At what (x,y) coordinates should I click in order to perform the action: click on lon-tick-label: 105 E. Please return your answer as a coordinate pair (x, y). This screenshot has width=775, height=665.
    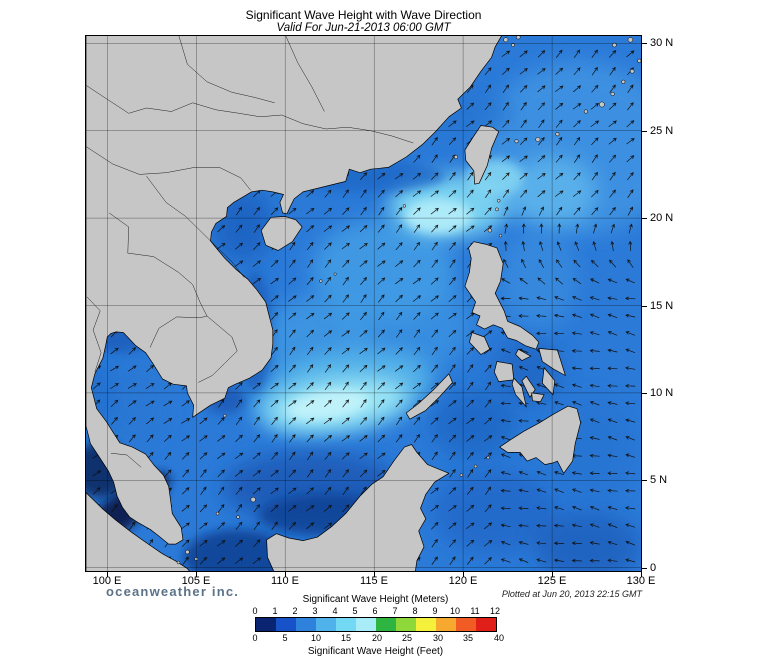
    Looking at the image, I should click on (196, 581).